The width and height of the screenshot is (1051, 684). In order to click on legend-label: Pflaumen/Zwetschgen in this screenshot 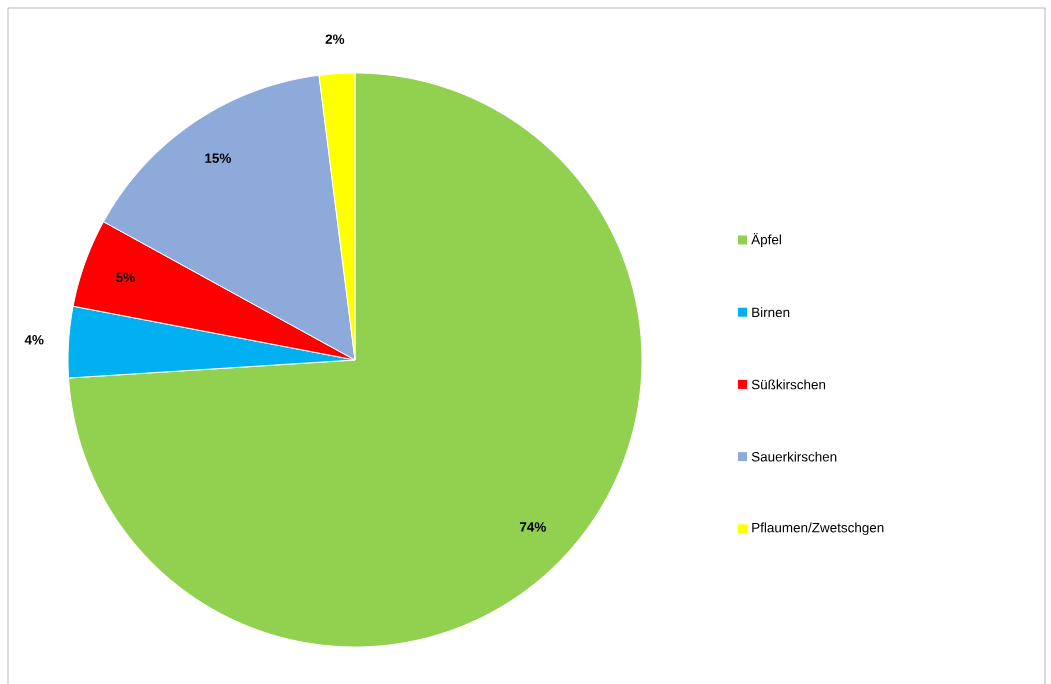, I will do `click(818, 528)`.